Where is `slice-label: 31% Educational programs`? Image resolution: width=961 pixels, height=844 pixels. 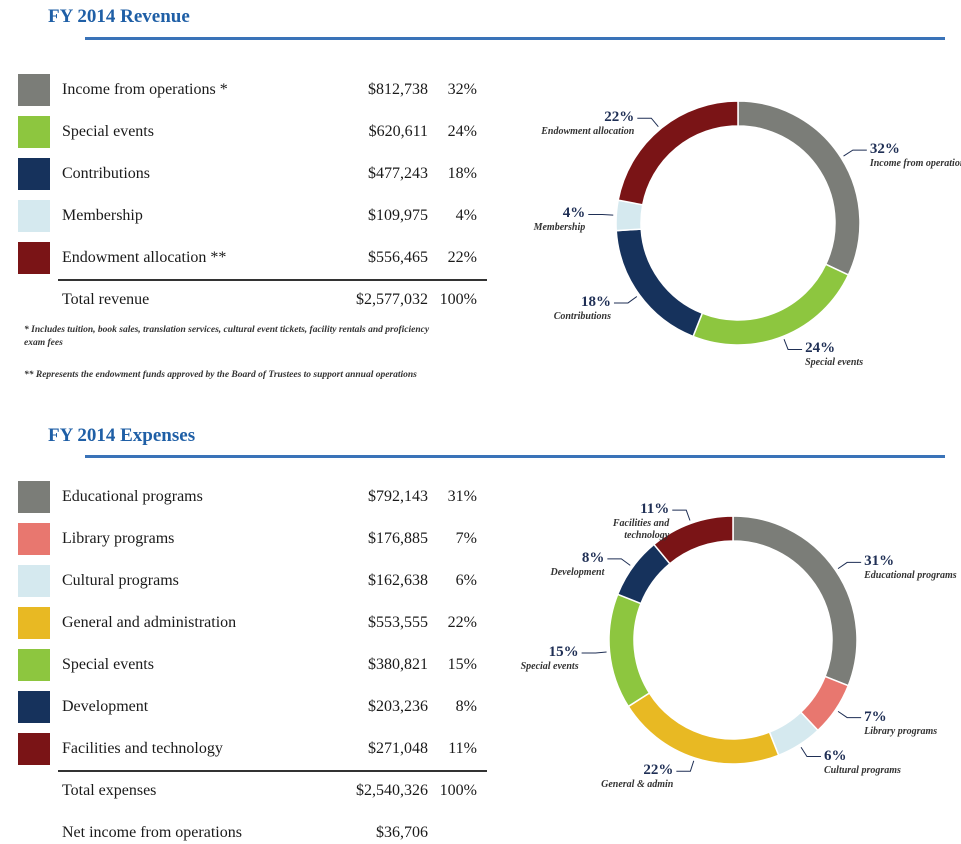 slice-label: 31% Educational programs is located at coordinates (912, 567).